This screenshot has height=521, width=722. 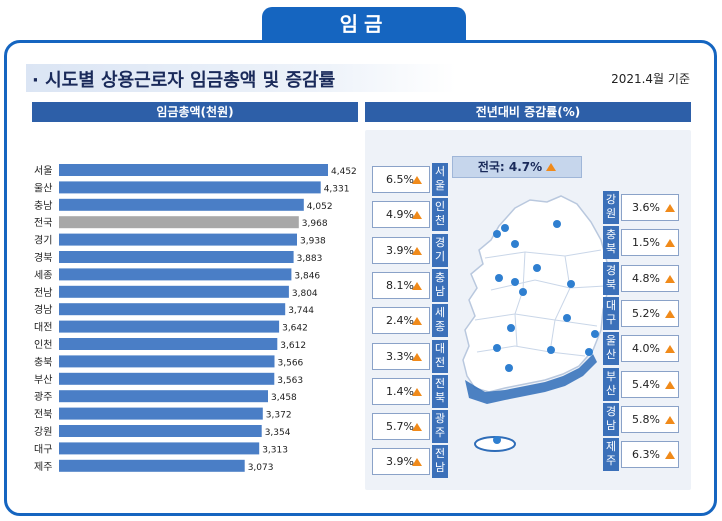 What do you see at coordinates (647, 349) in the screenshot?
I see `rate-box-right: 4.0% 울 산` at bounding box center [647, 349].